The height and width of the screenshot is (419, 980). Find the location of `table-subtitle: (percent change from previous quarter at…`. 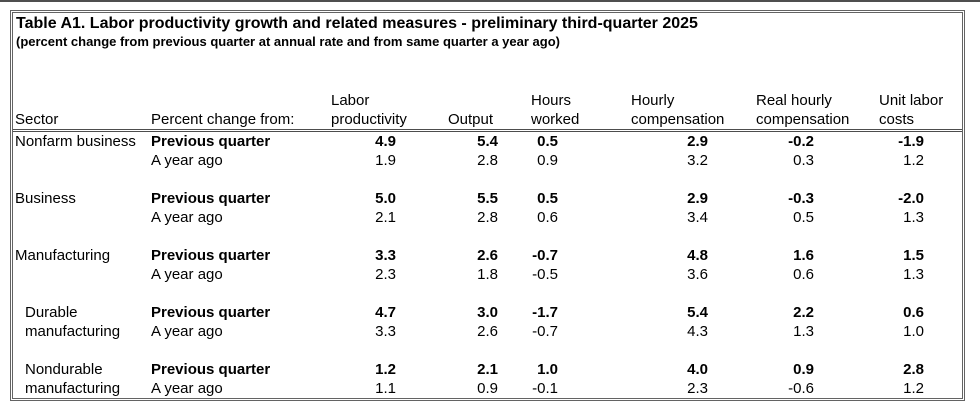

table-subtitle: (percent change from previous quarter at… is located at coordinates (288, 41).